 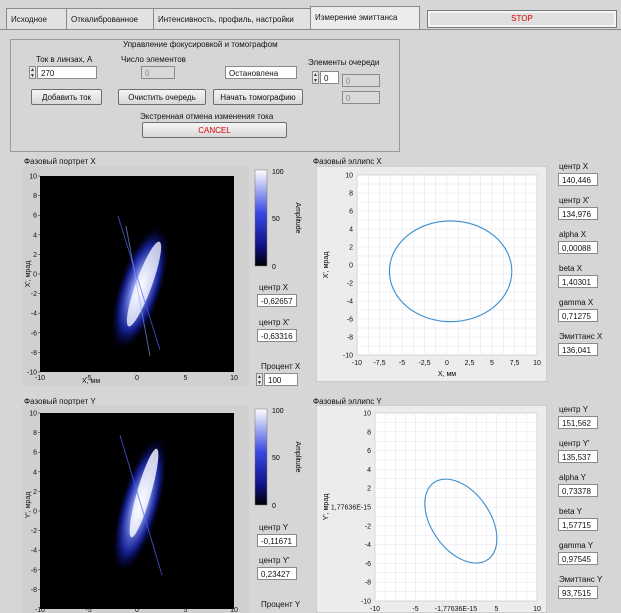 I want to click on ellipse-y-param-label: gamma Y, so click(x=576, y=545).